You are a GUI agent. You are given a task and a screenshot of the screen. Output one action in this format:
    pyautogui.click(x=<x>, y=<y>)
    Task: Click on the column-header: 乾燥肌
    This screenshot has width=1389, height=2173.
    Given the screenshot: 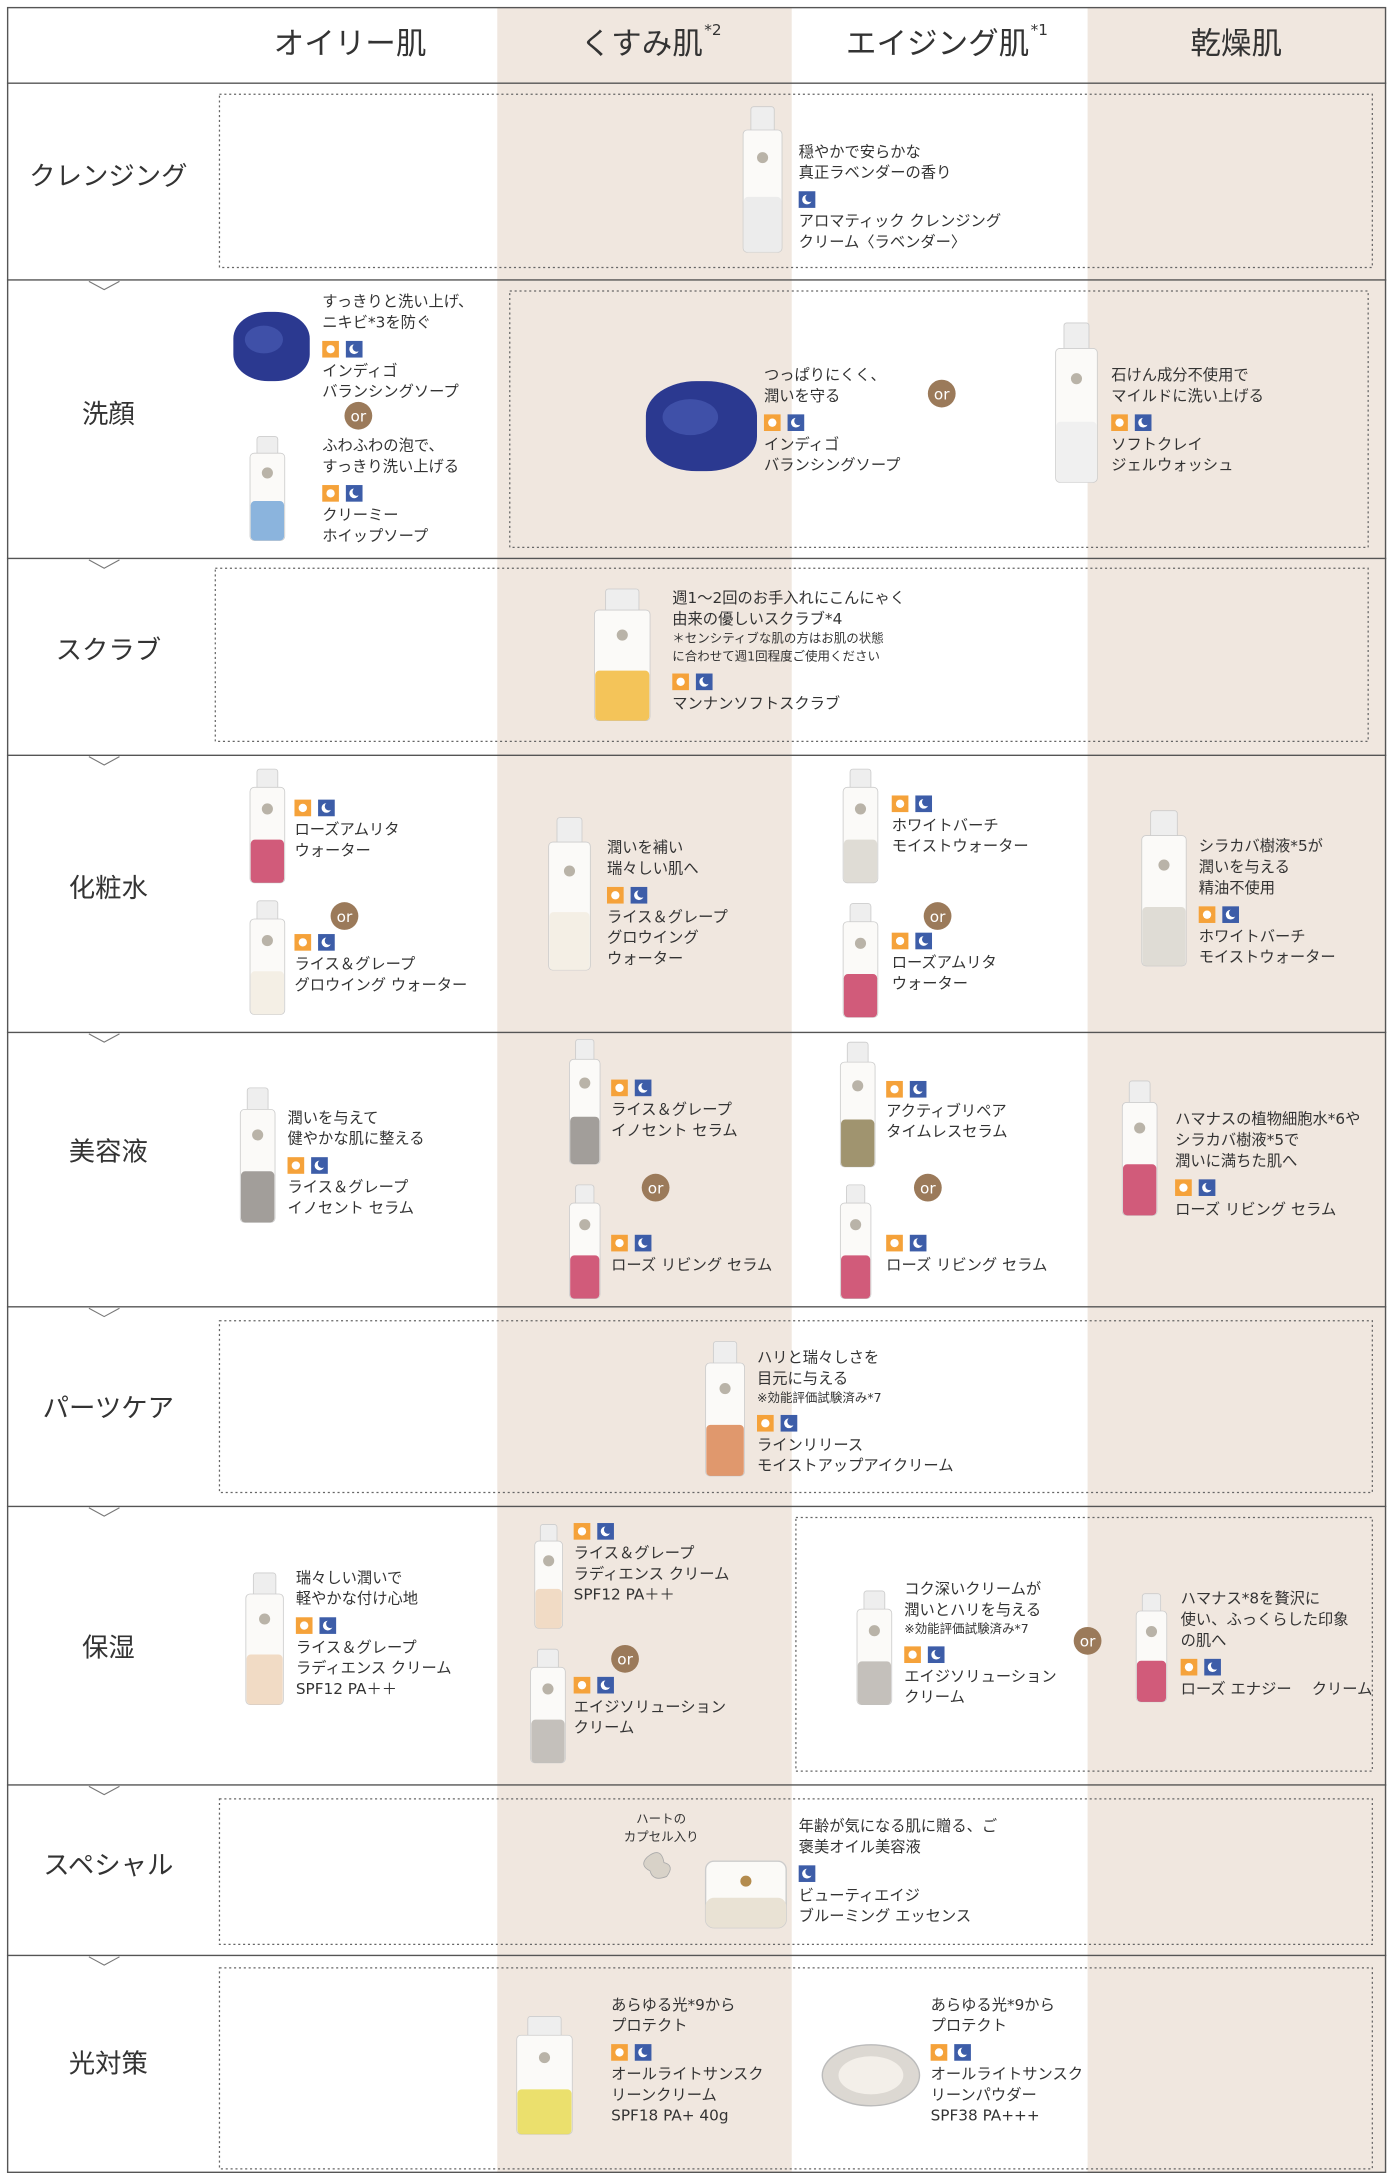 What is the action you would take?
    pyautogui.click(x=1236, y=44)
    